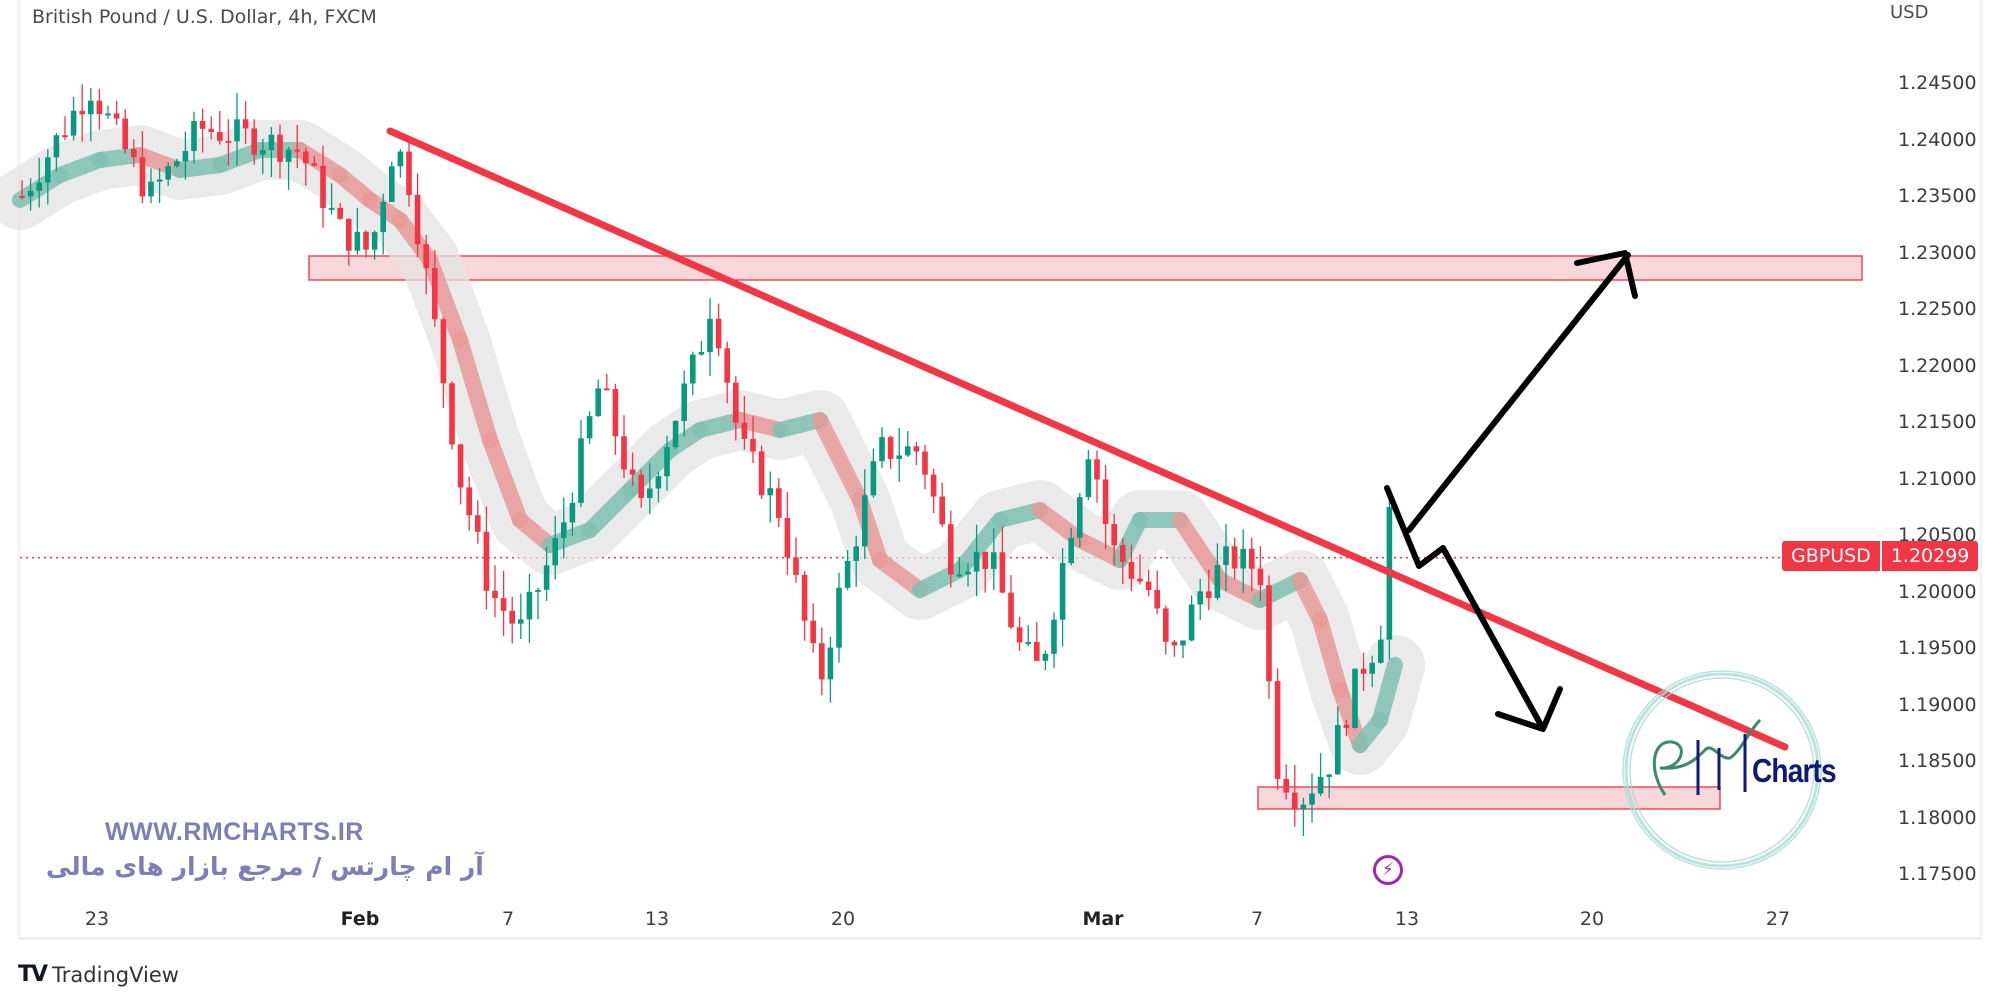 The image size is (2000, 1000). Describe the element at coordinates (1937, 591) in the screenshot. I see `price-tick: 1.20000` at that location.